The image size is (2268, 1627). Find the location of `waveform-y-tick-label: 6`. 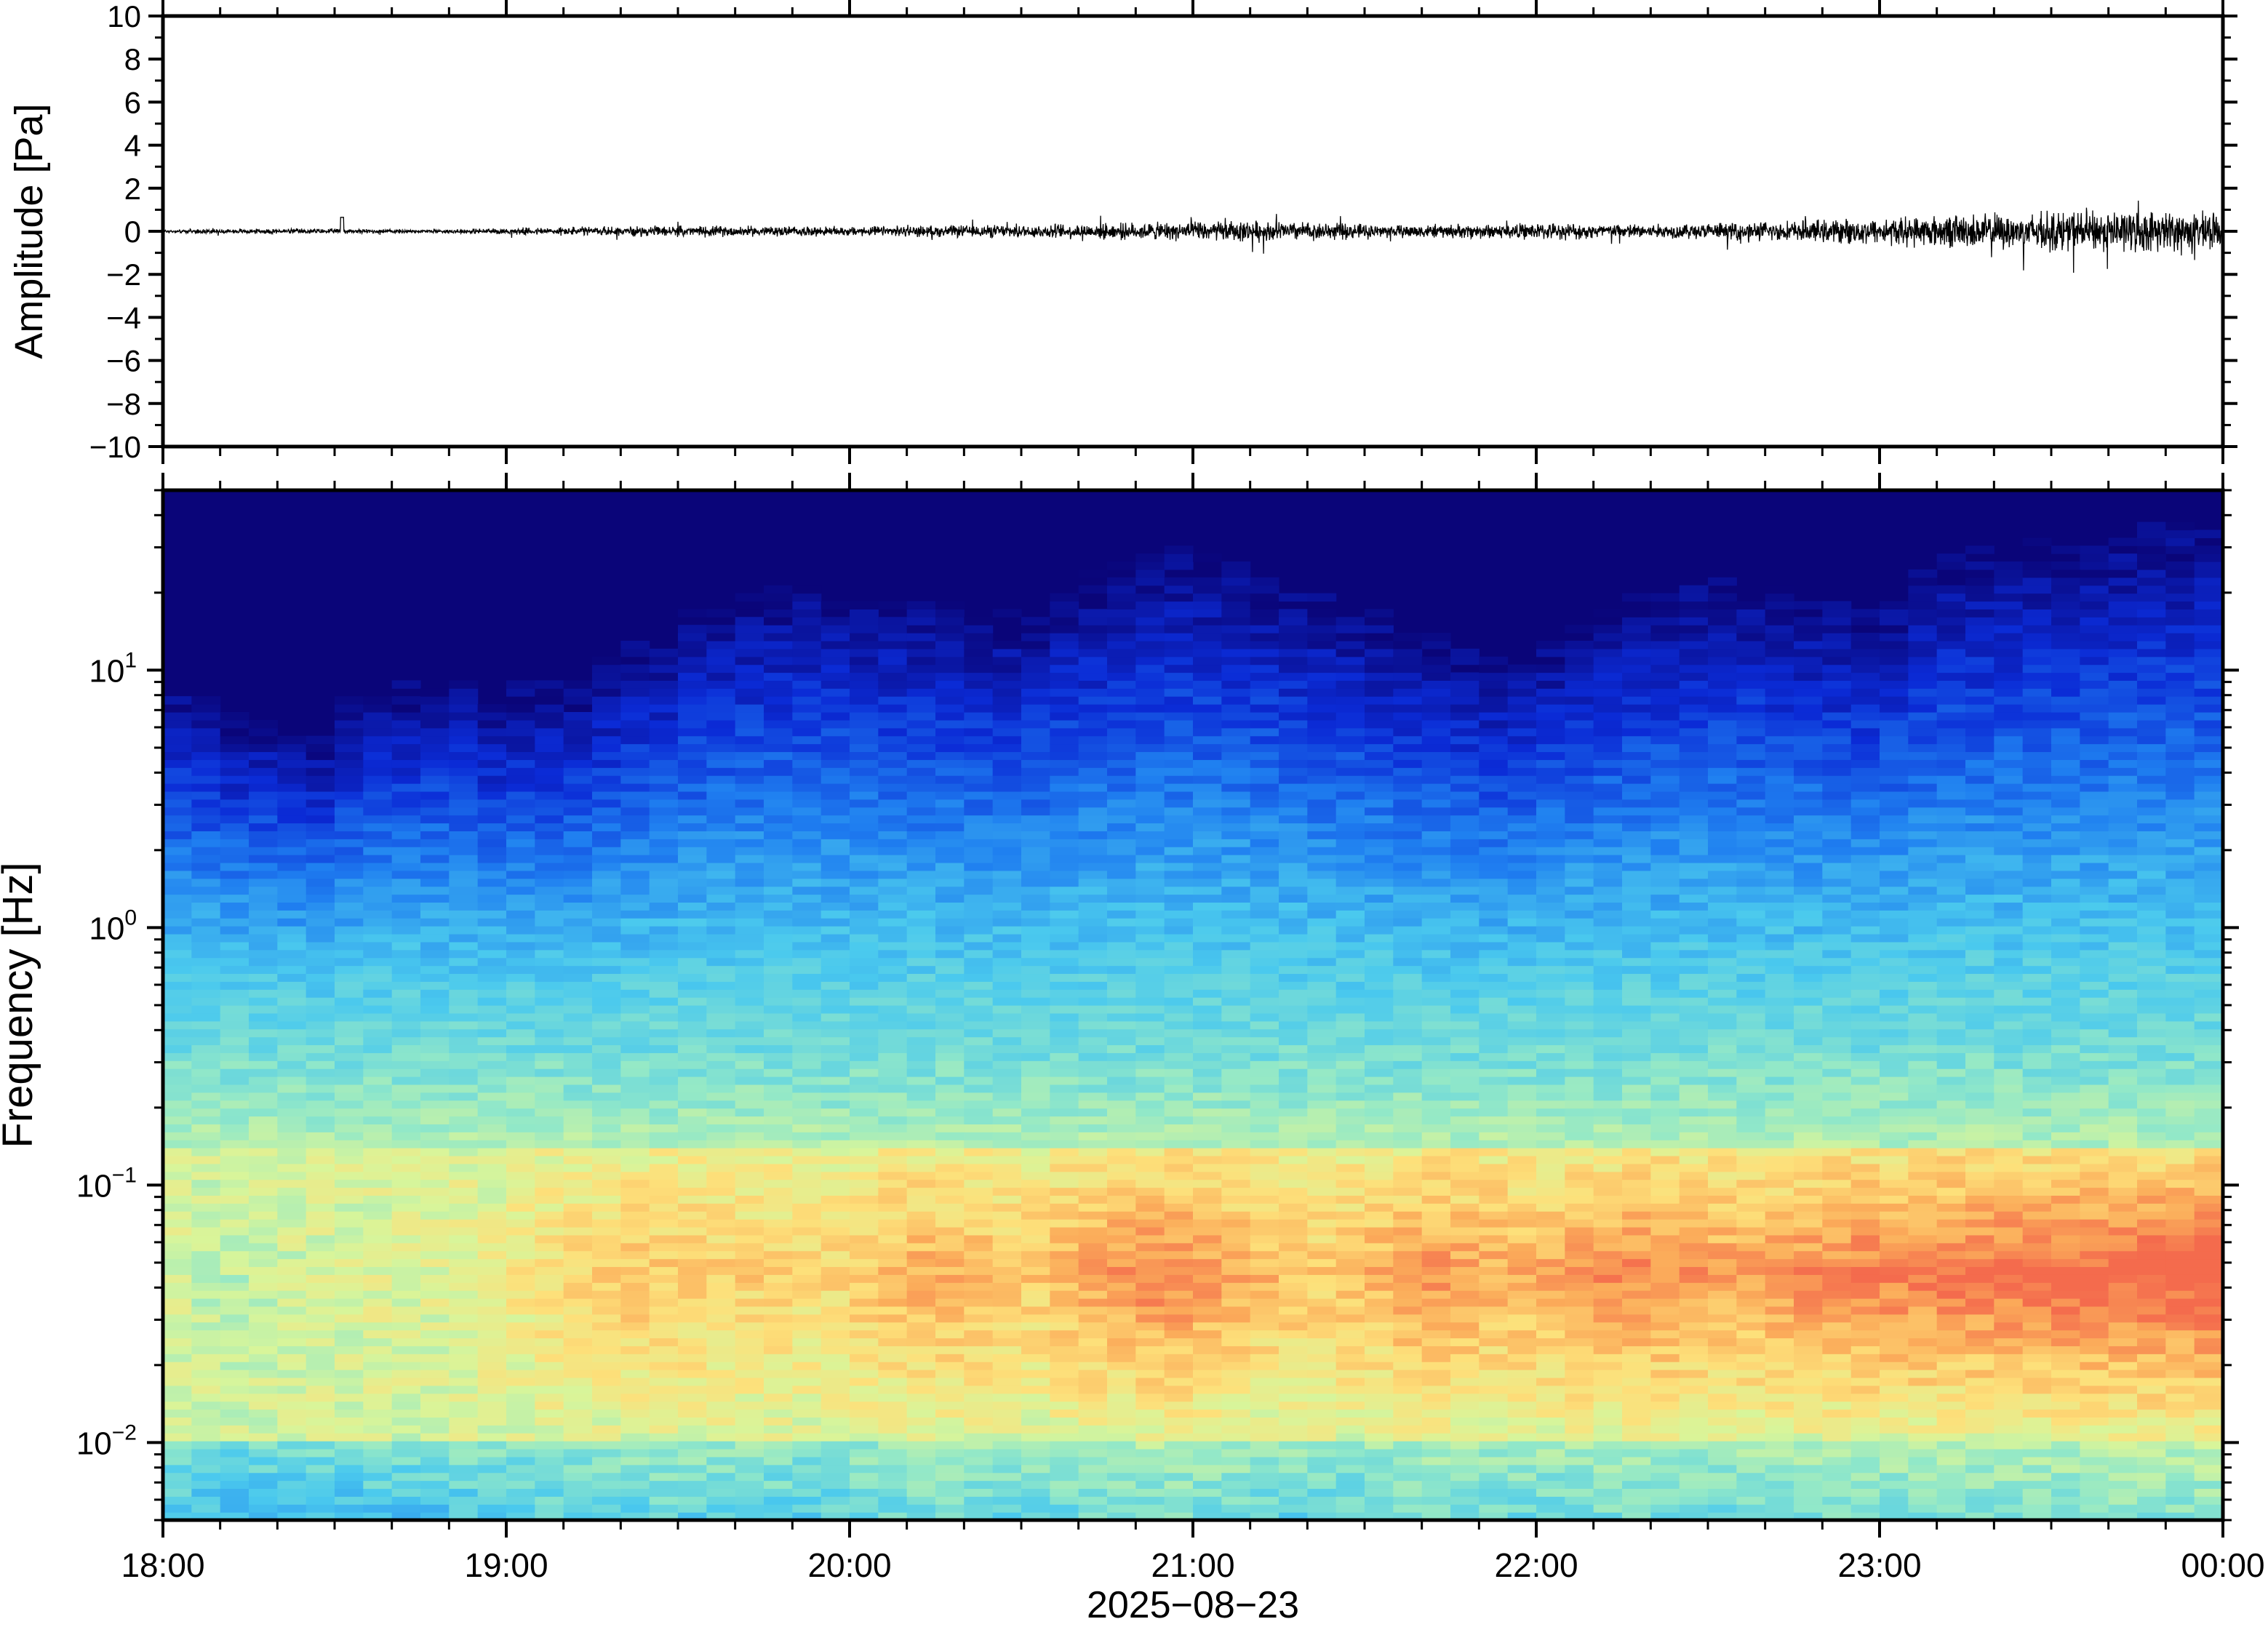

waveform-y-tick-label: 6 is located at coordinates (132, 102).